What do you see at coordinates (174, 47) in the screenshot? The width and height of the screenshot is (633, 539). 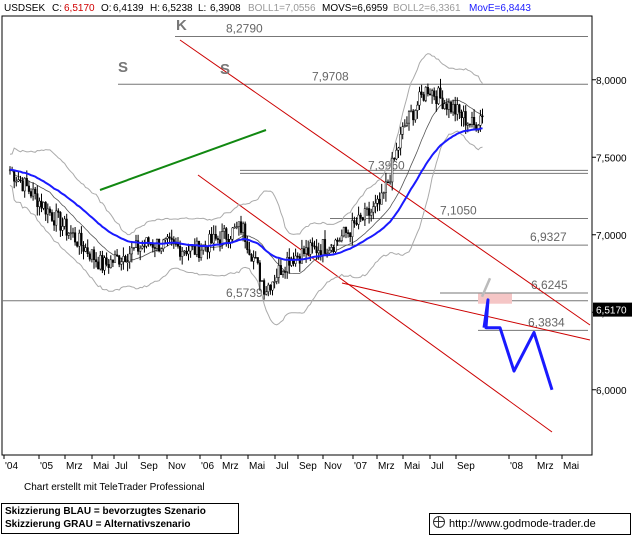 I see `pattern-labels: S K S` at bounding box center [174, 47].